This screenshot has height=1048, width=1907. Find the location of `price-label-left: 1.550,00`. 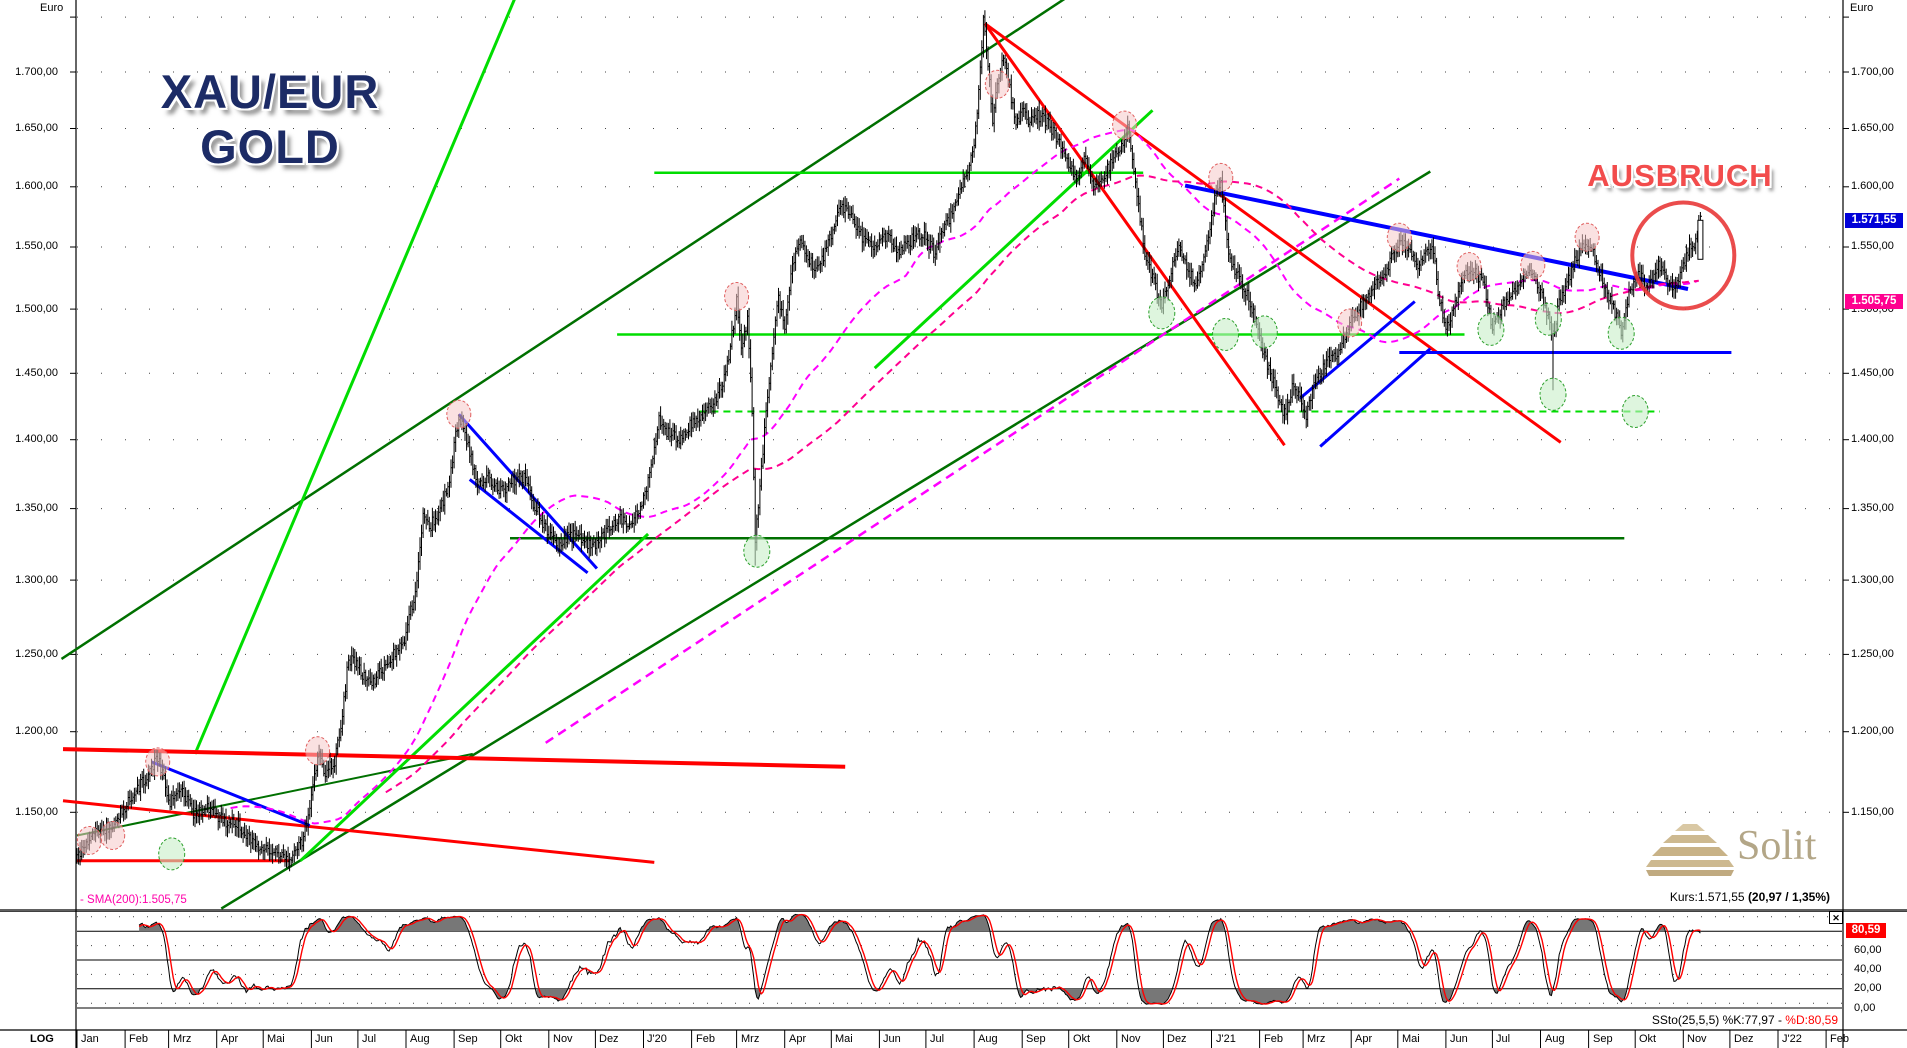

price-label-left: 1.550,00 is located at coordinates (36, 246).